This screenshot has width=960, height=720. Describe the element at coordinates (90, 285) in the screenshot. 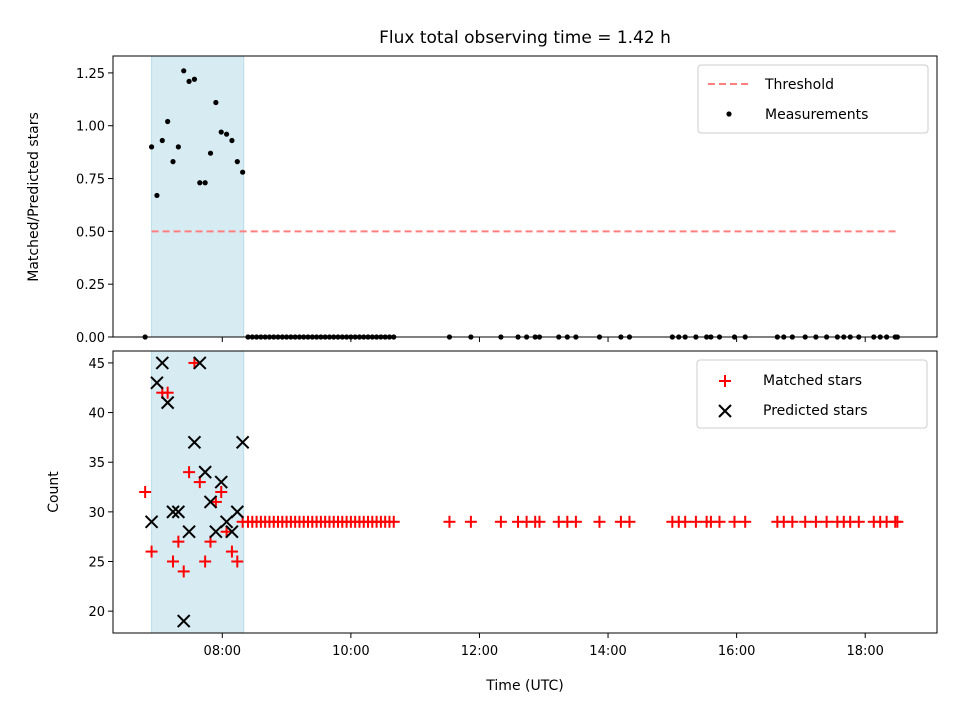

I see `top-y-tick-label: 0.25` at that location.